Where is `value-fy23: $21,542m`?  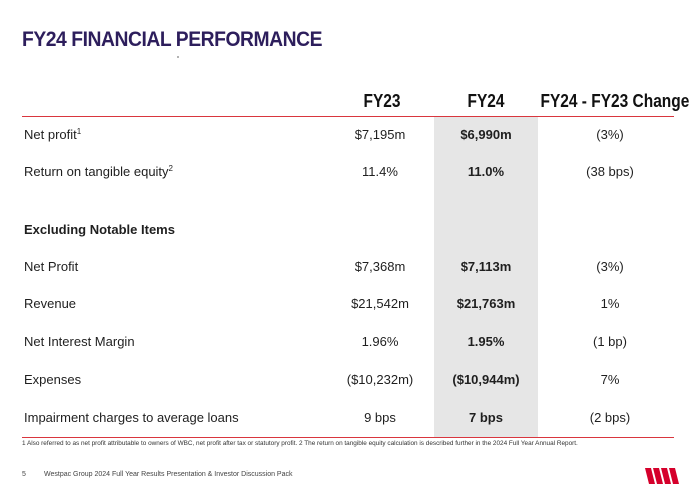 value-fy23: $21,542m is located at coordinates (380, 303).